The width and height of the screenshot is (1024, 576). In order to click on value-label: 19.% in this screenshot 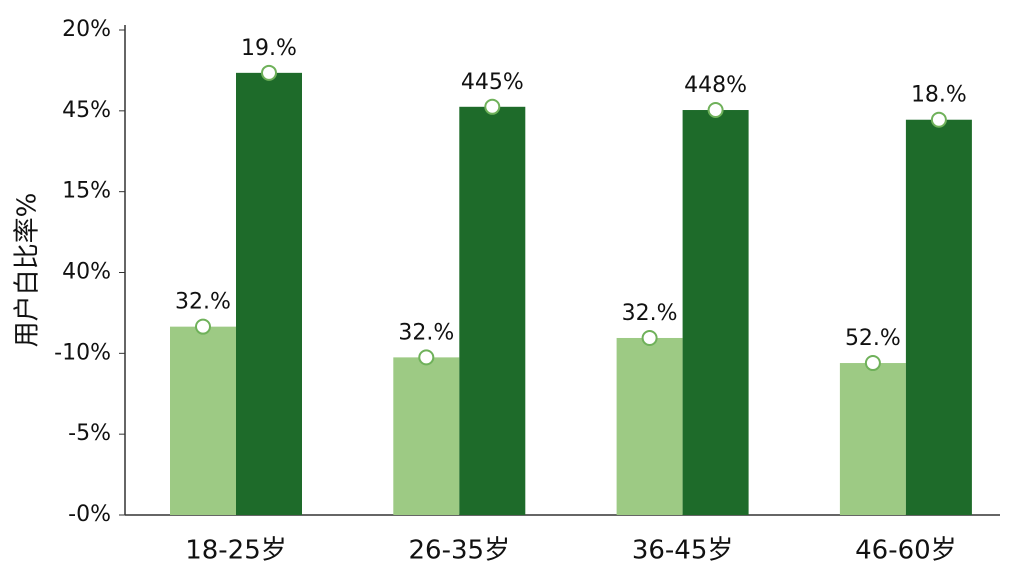, I will do `click(269, 48)`.